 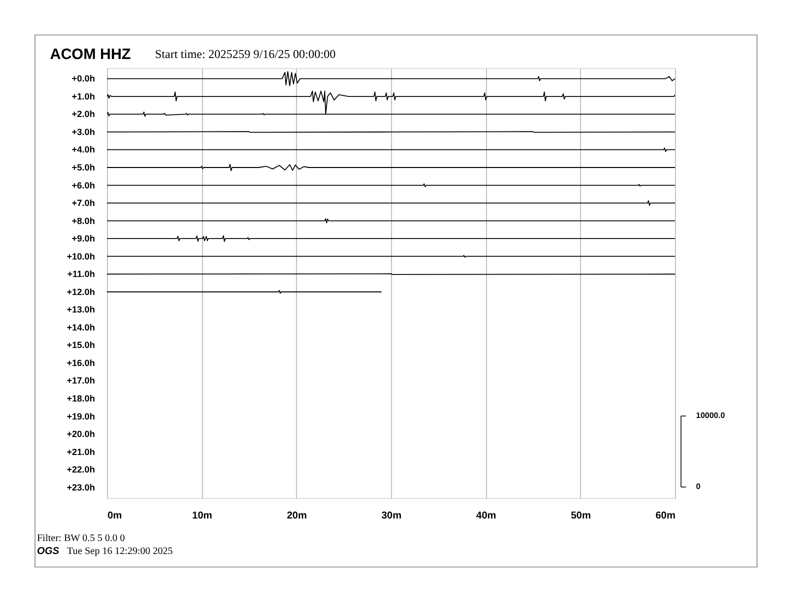 What do you see at coordinates (83, 203) in the screenshot?
I see `y-tick-label: +7.0h` at bounding box center [83, 203].